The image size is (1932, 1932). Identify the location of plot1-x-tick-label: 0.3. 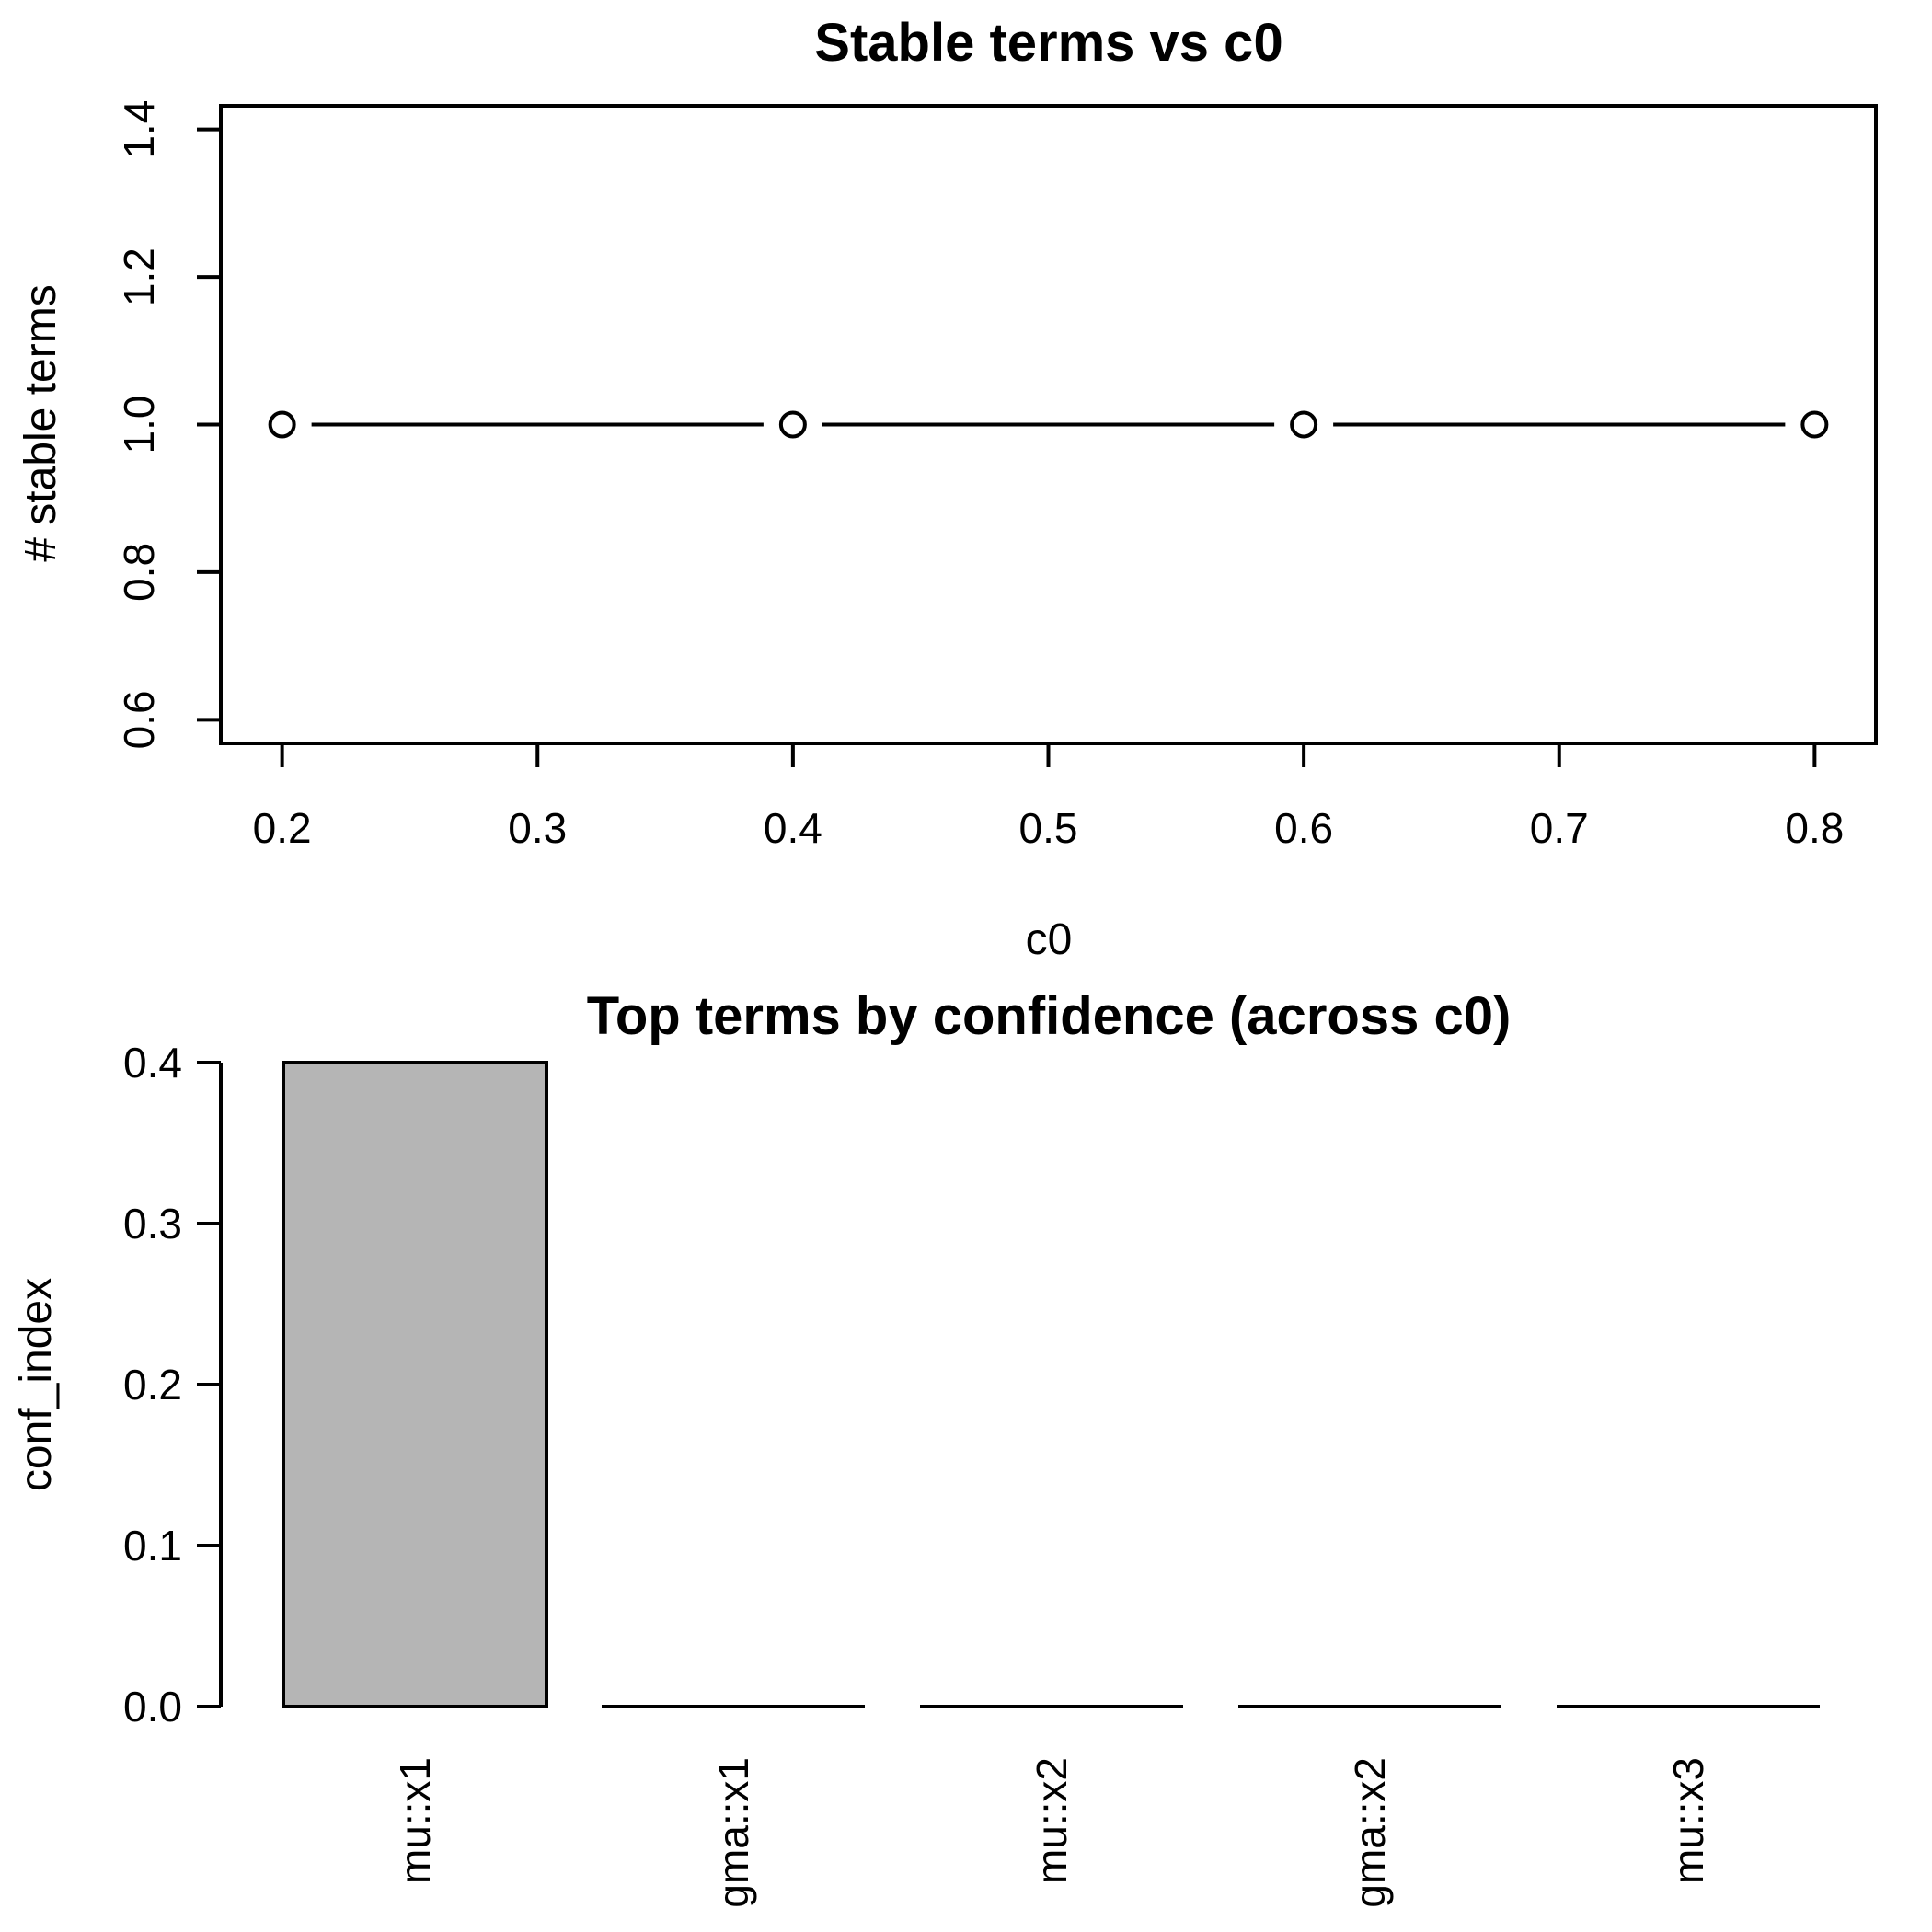
(537, 828).